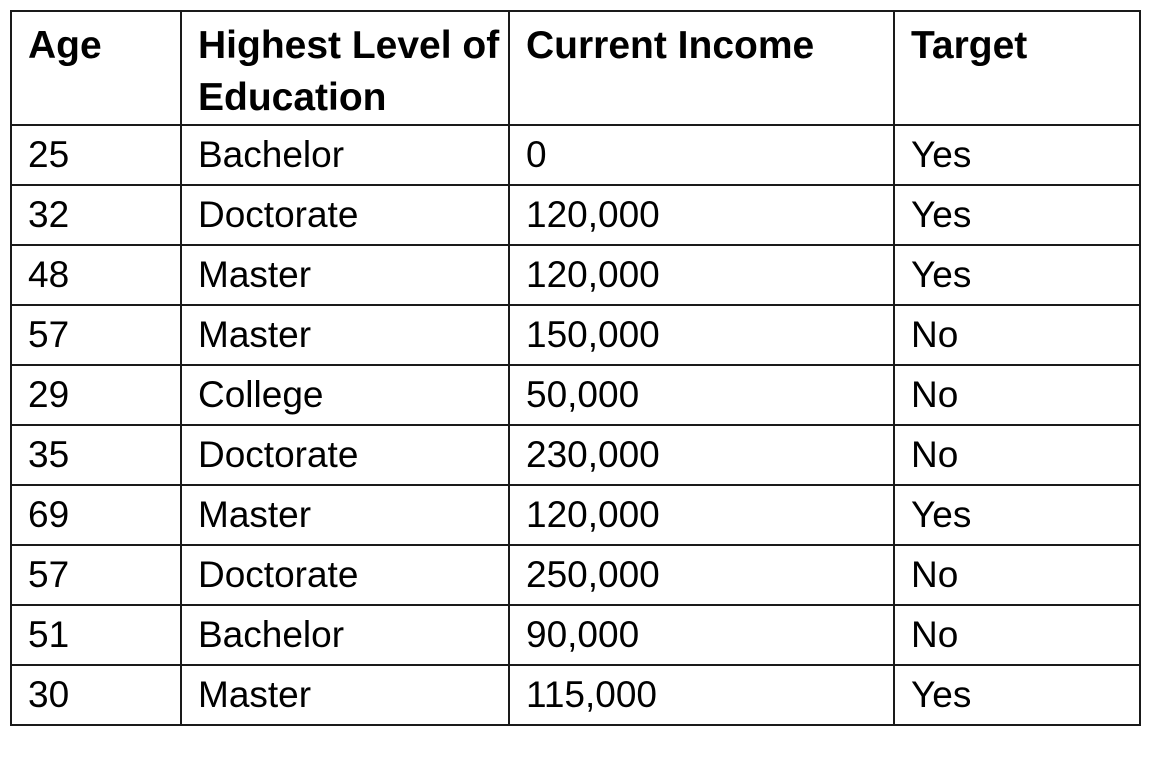 The image size is (1151, 759). What do you see at coordinates (96, 155) in the screenshot?
I see `cell-age: 25` at bounding box center [96, 155].